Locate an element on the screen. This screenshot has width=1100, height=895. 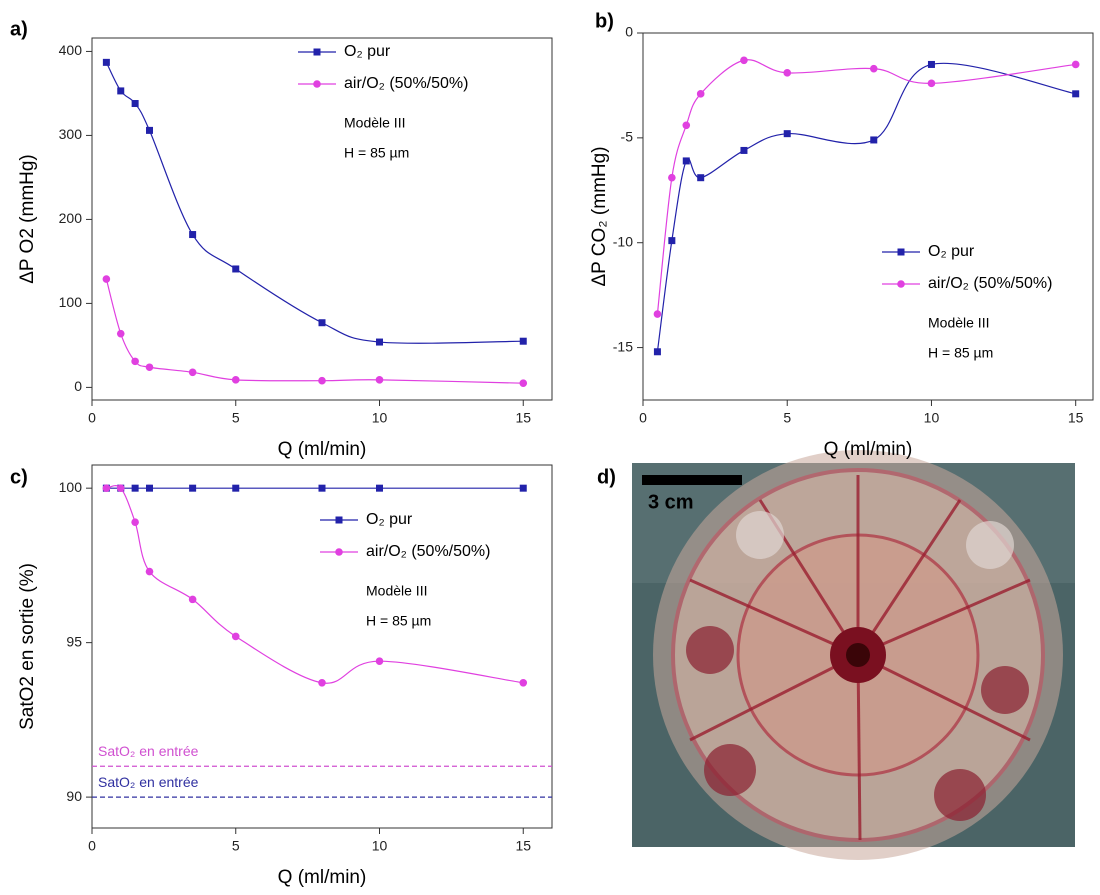
x-tick-label: 5 is located at coordinates (236, 418).